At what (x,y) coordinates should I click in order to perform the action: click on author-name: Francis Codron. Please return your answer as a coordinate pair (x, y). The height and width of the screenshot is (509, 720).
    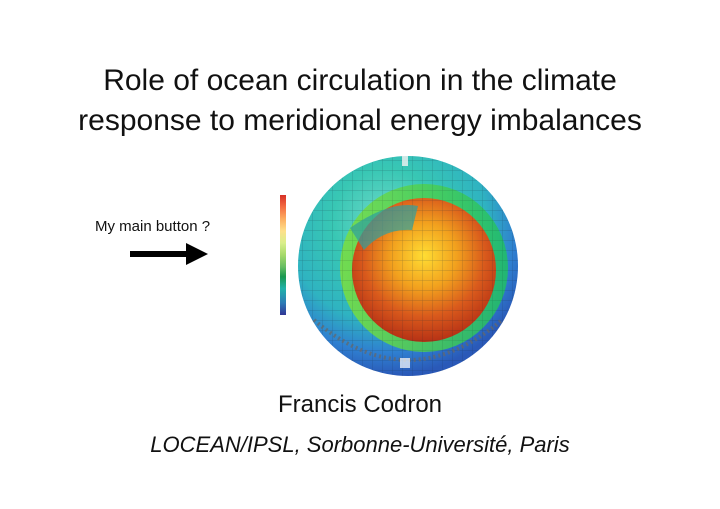
    Looking at the image, I should click on (360, 404).